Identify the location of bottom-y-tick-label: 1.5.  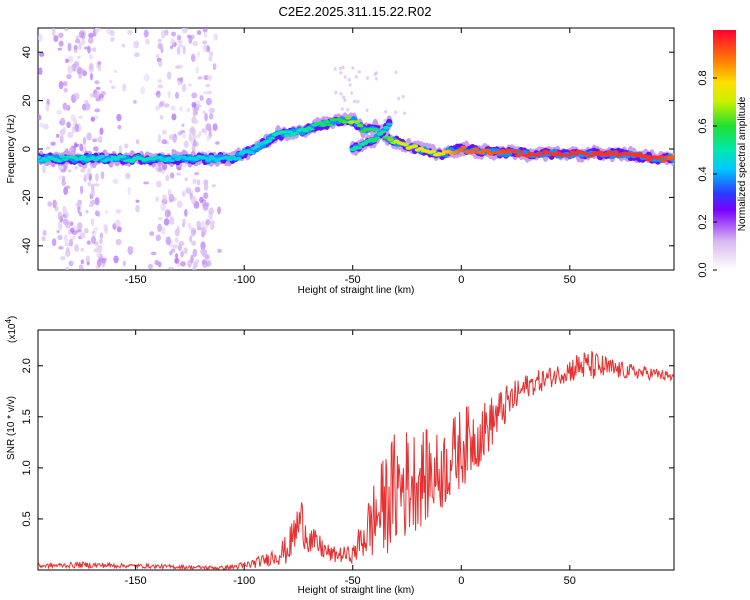
(27, 416).